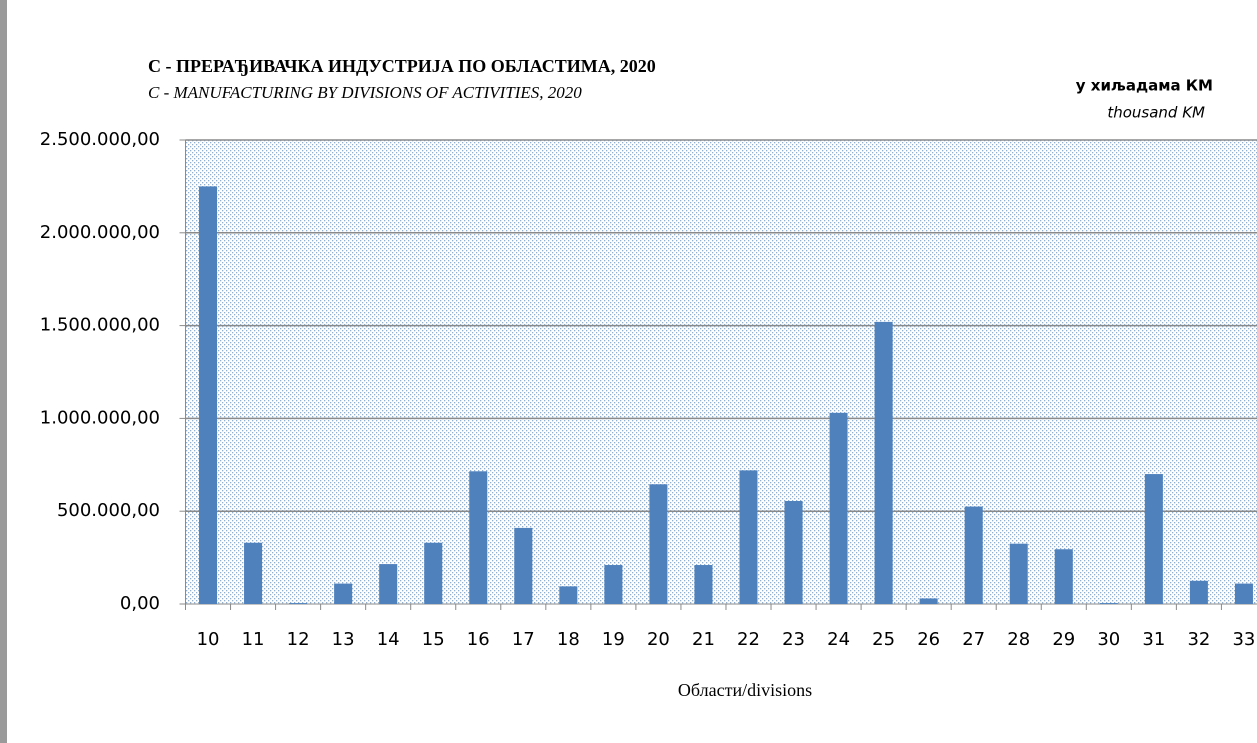 This screenshot has width=1257, height=743. What do you see at coordinates (1243, 639) in the screenshot?
I see `x-tick-label: 33` at bounding box center [1243, 639].